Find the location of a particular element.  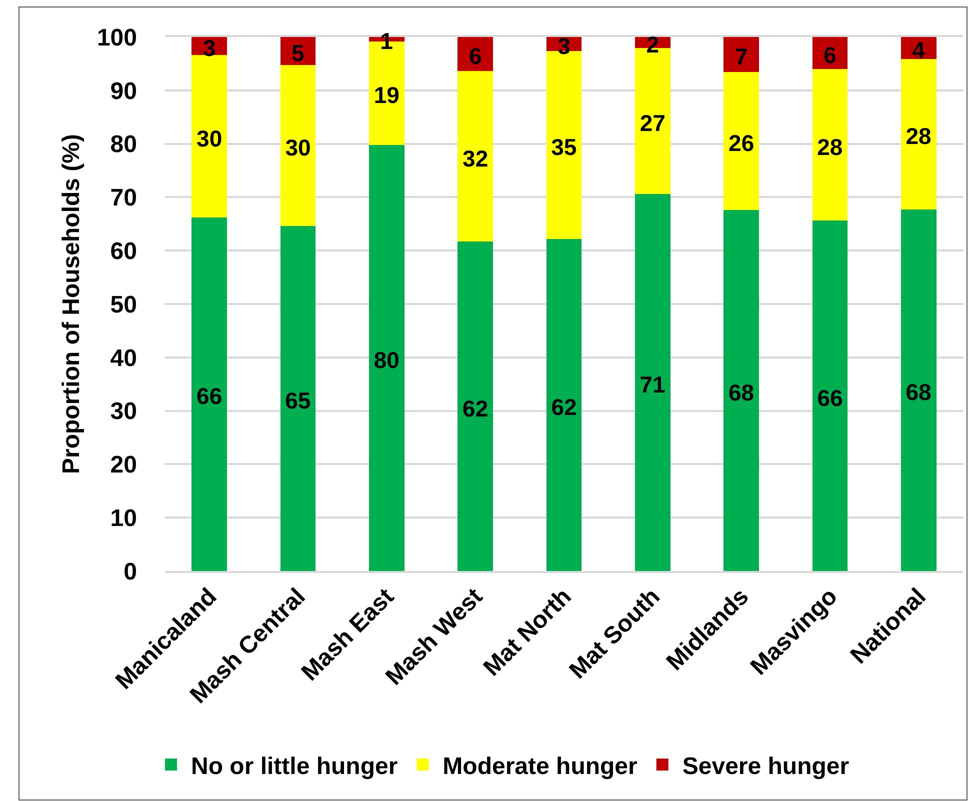

legend-label: Severe hunger is located at coordinates (766, 766).